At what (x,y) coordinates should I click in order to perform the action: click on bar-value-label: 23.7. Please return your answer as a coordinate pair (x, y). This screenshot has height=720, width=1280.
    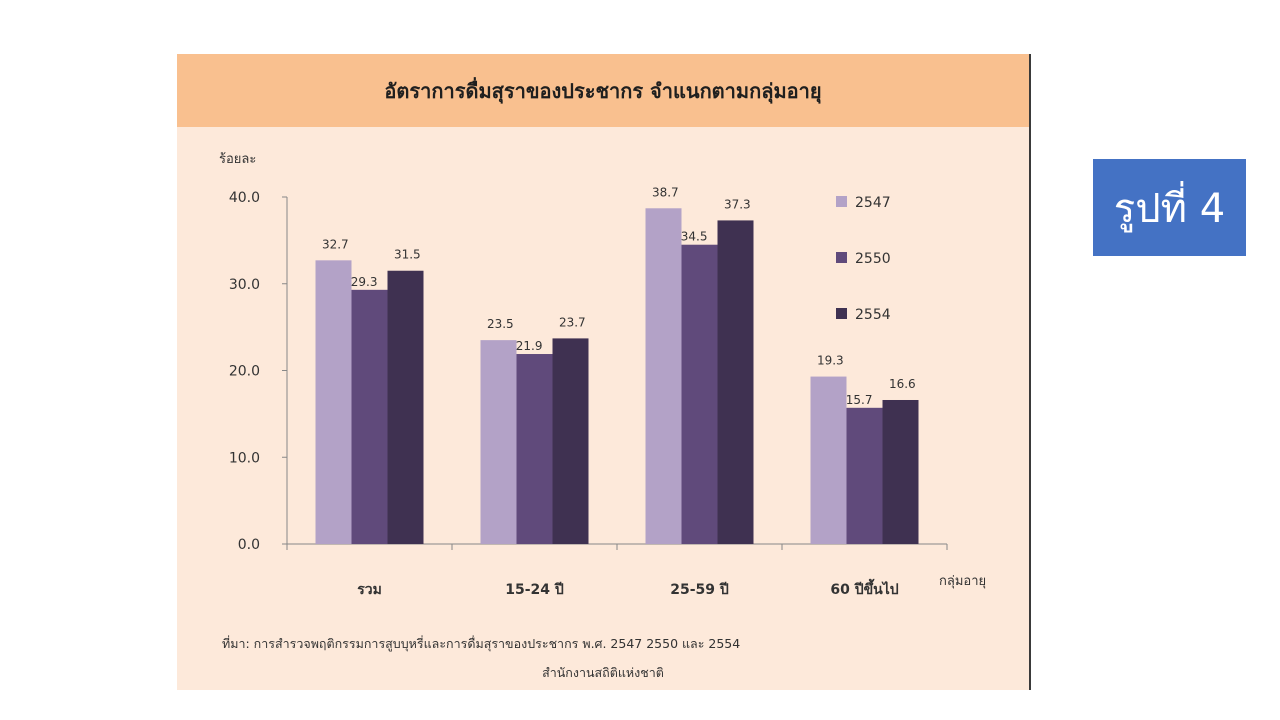
    Looking at the image, I should click on (572, 322).